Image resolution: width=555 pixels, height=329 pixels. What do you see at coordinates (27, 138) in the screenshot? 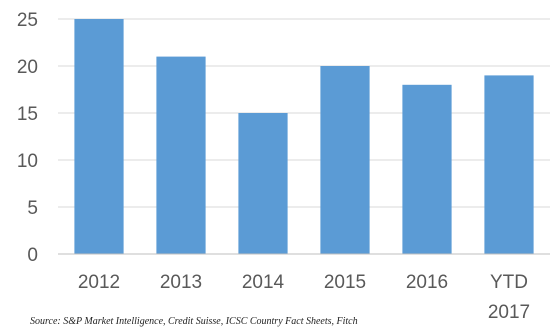
I see `y-axis-tick-labels: 0 5 10 15 20 25` at bounding box center [27, 138].